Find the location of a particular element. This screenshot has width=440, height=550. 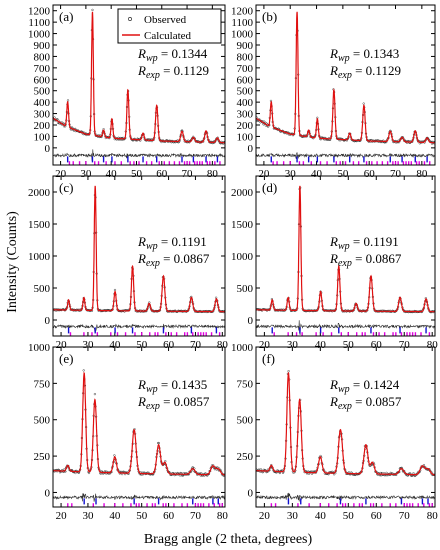

panel-letter: (c) is located at coordinates (66, 187).